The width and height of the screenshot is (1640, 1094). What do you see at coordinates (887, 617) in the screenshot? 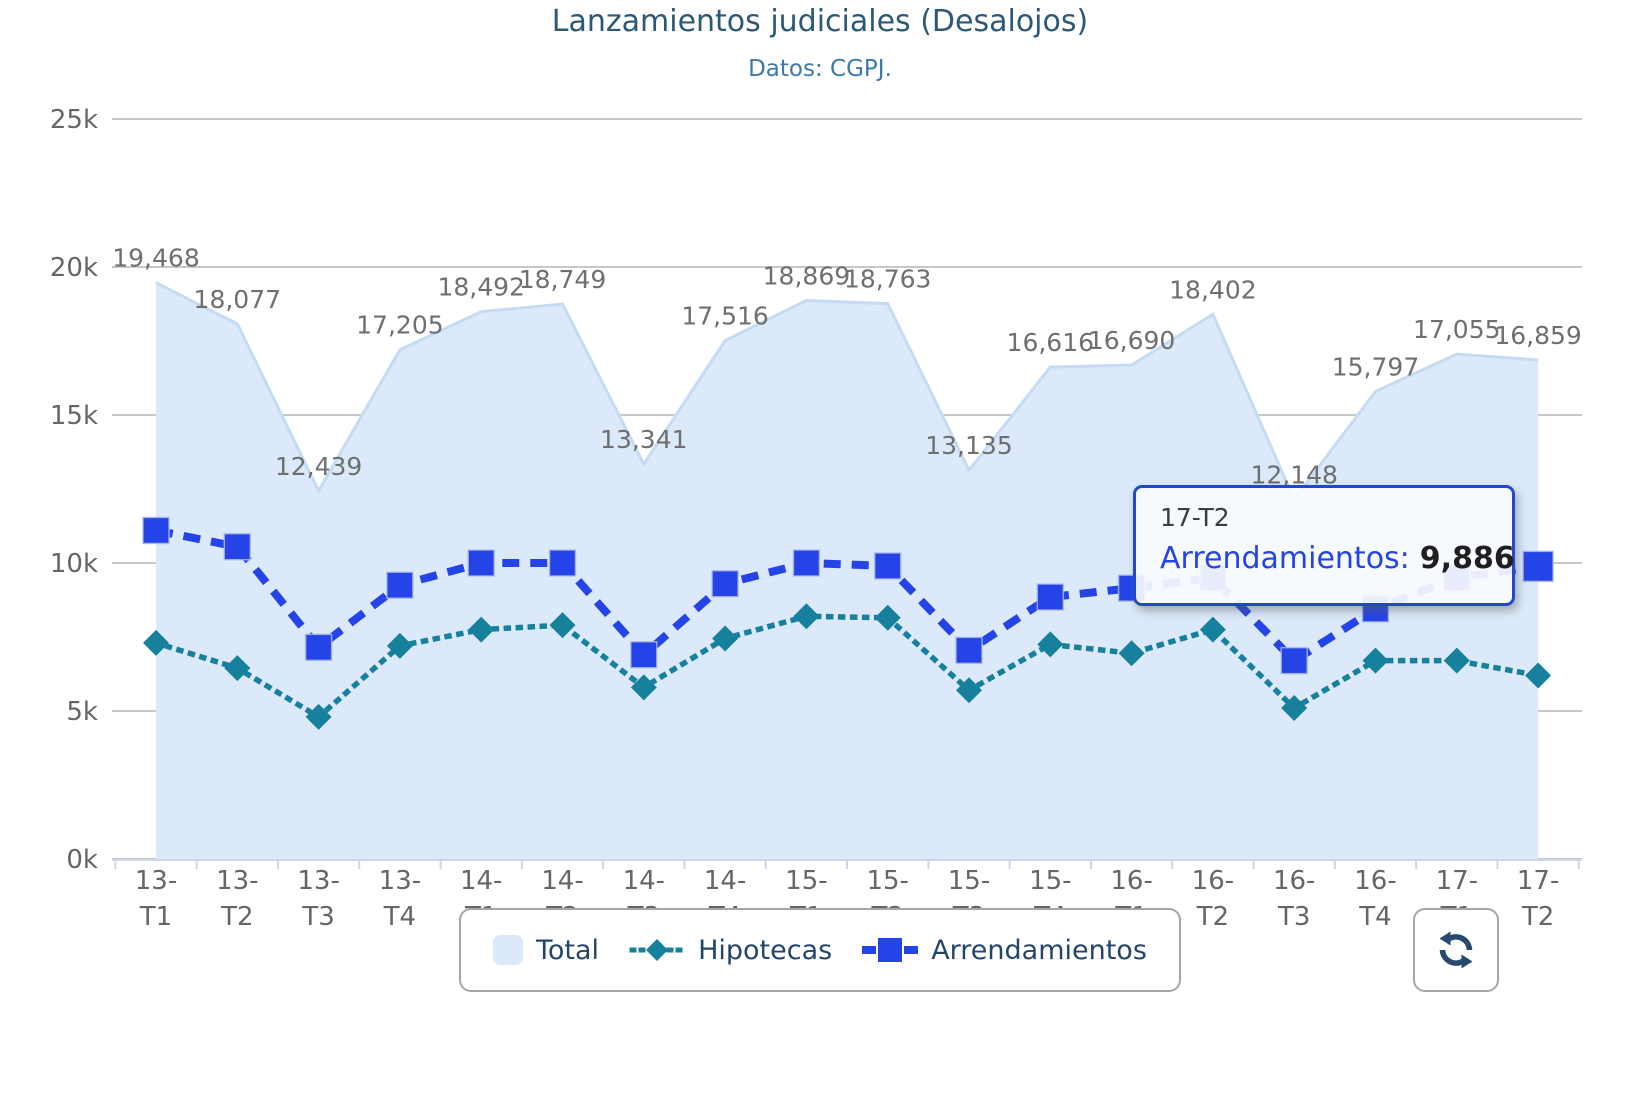
I see `hipotecas-point-15-T2` at bounding box center [887, 617].